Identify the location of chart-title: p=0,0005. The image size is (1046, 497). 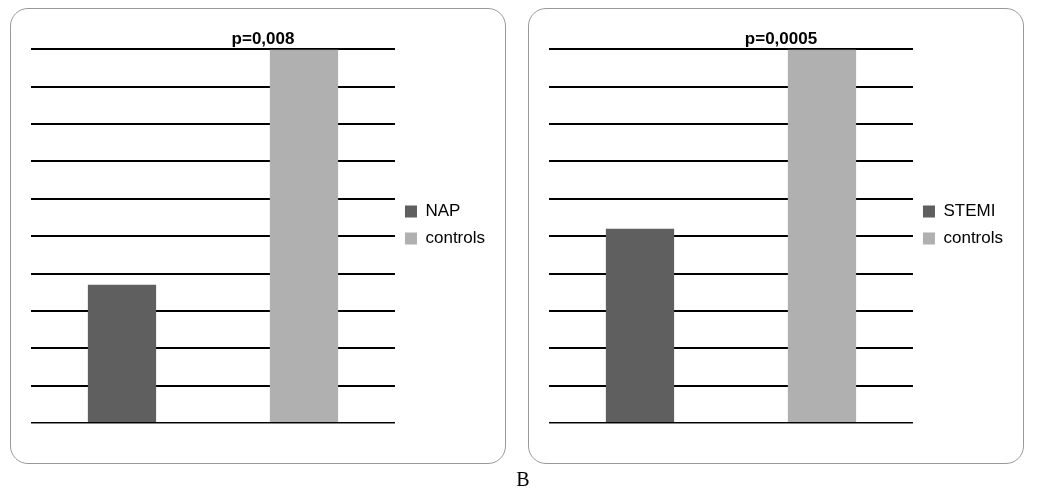
(781, 38).